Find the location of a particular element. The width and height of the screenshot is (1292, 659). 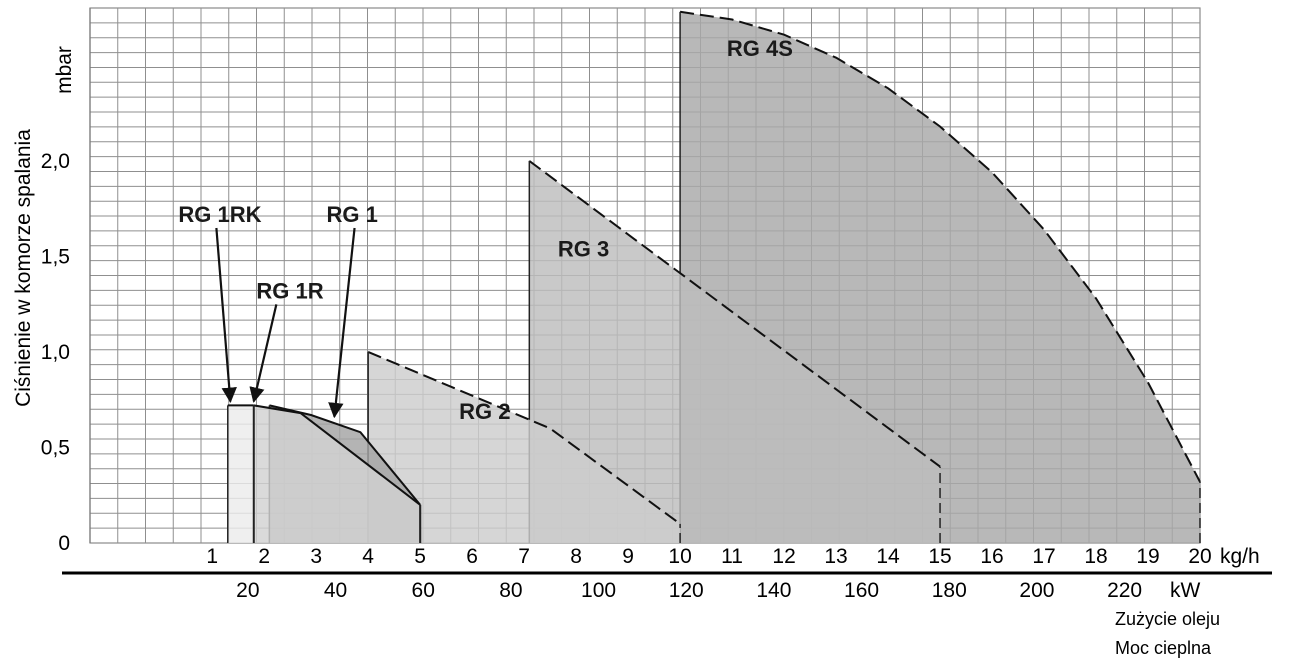

series-label-rg-1rk: RG 1RK is located at coordinates (219, 214).